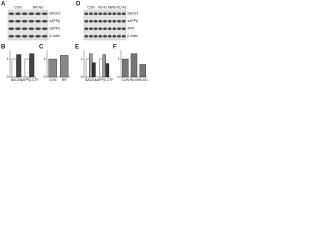 Image resolution: width=320 pixels, height=240 pixels. Describe the element at coordinates (77, 48) in the screenshot. I see `panel-label: E` at that location.